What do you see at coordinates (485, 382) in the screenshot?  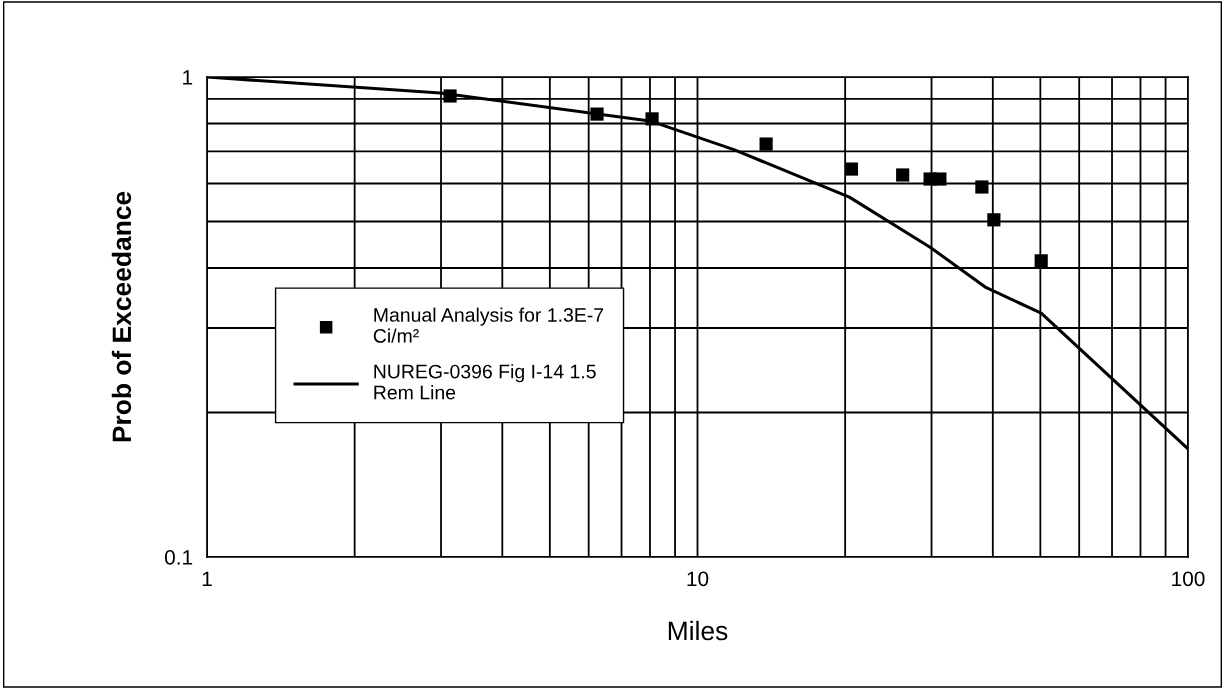 I see `legend-label: NUREG-0396 Fig I-14 1.5 Rem Line` at bounding box center [485, 382].